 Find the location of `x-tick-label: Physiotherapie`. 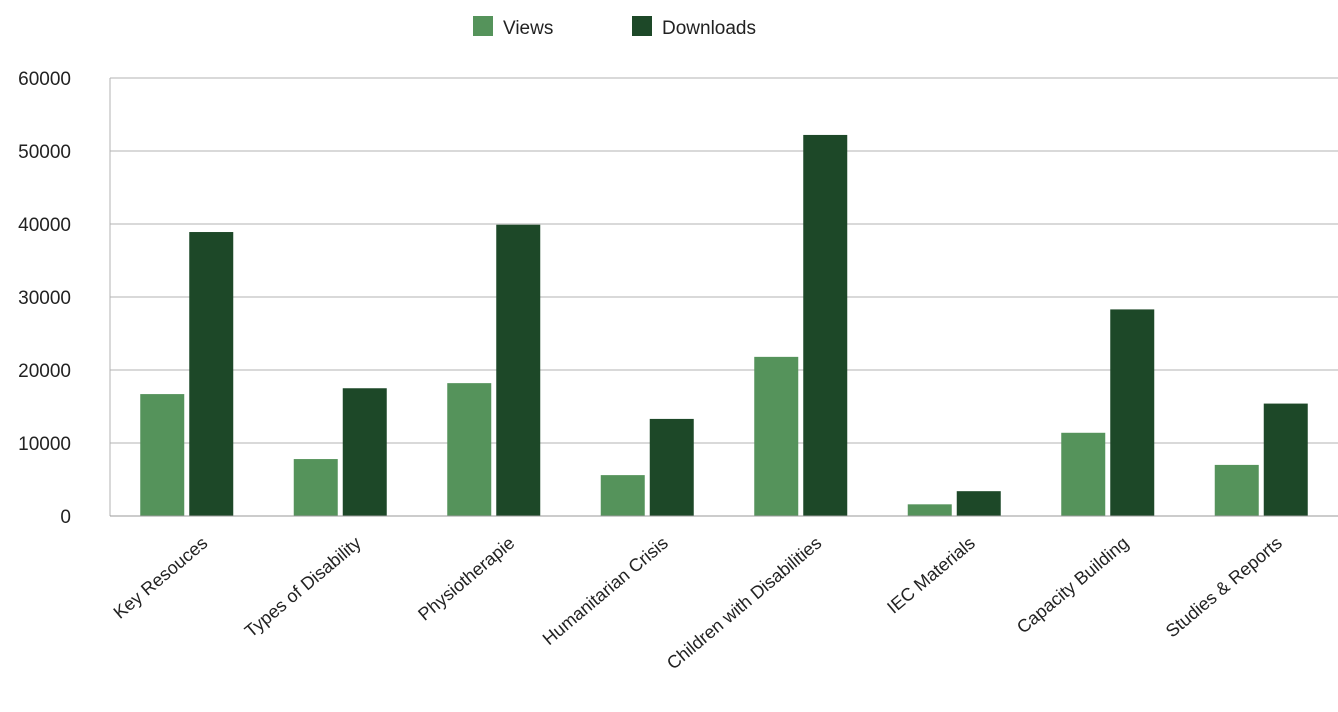

x-tick-label: Physiotherapie is located at coordinates (466, 579).